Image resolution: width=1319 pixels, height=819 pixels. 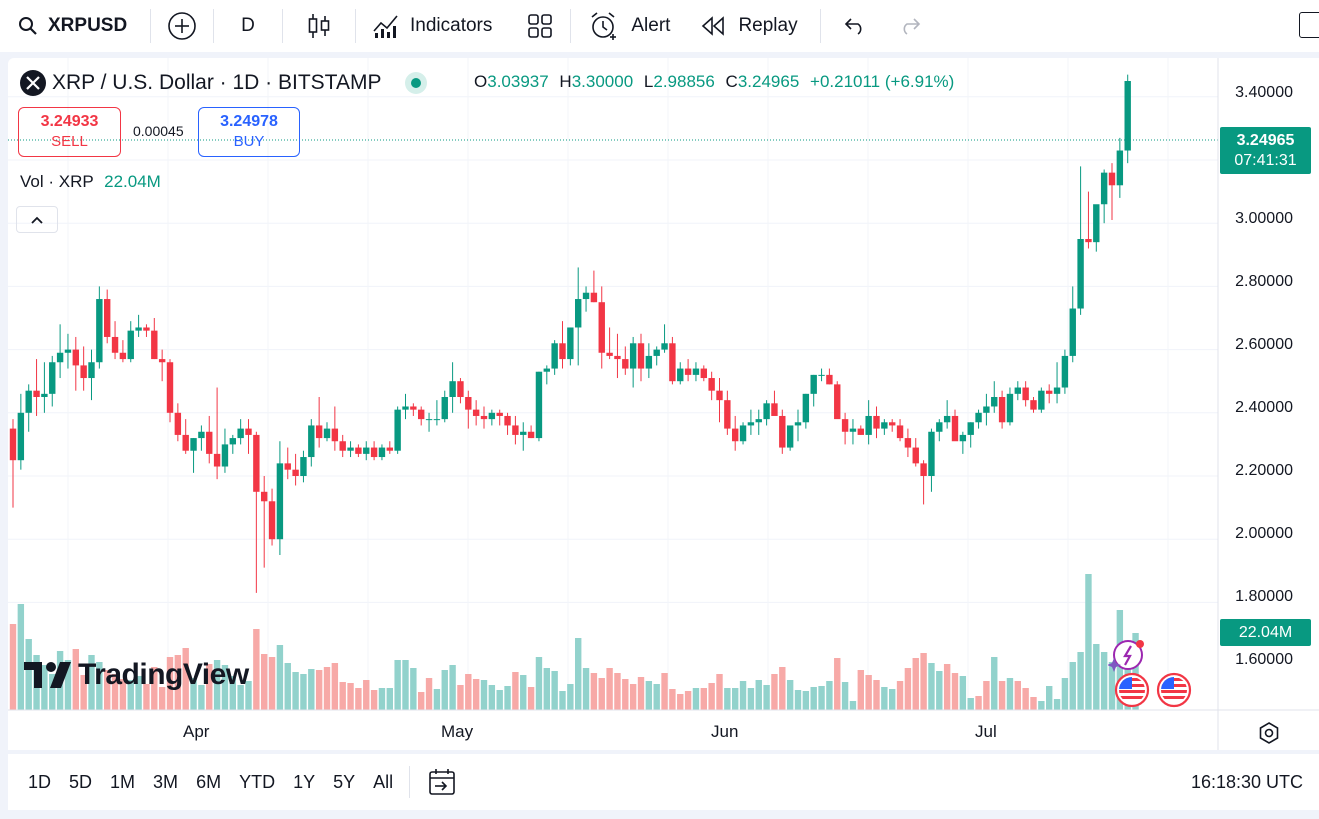 What do you see at coordinates (319, 26) in the screenshot?
I see `chart-type-button` at bounding box center [319, 26].